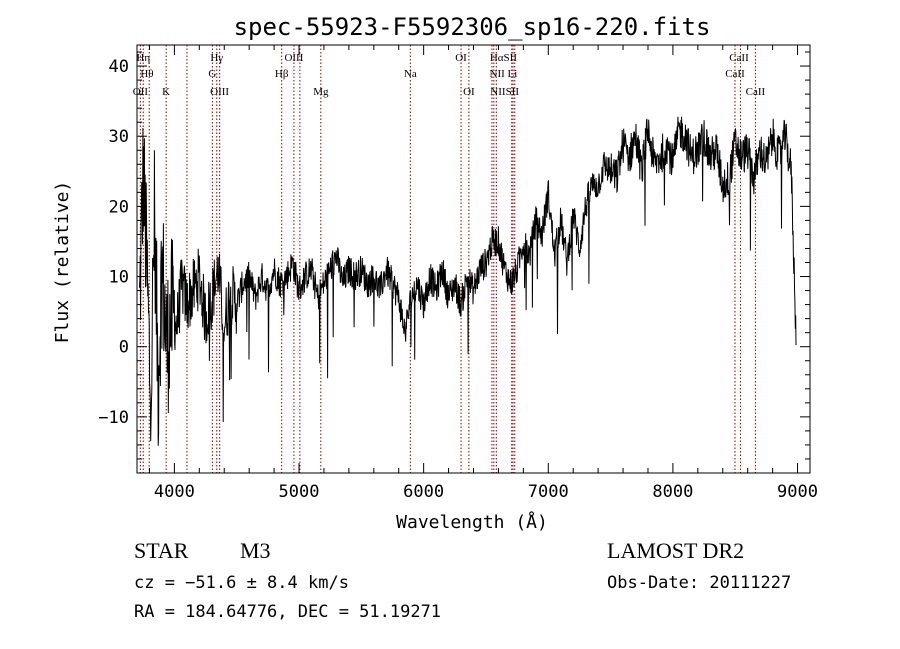 This screenshot has height=649, width=900. What do you see at coordinates (113, 418) in the screenshot?
I see `y-tick-label: −10` at bounding box center [113, 418].